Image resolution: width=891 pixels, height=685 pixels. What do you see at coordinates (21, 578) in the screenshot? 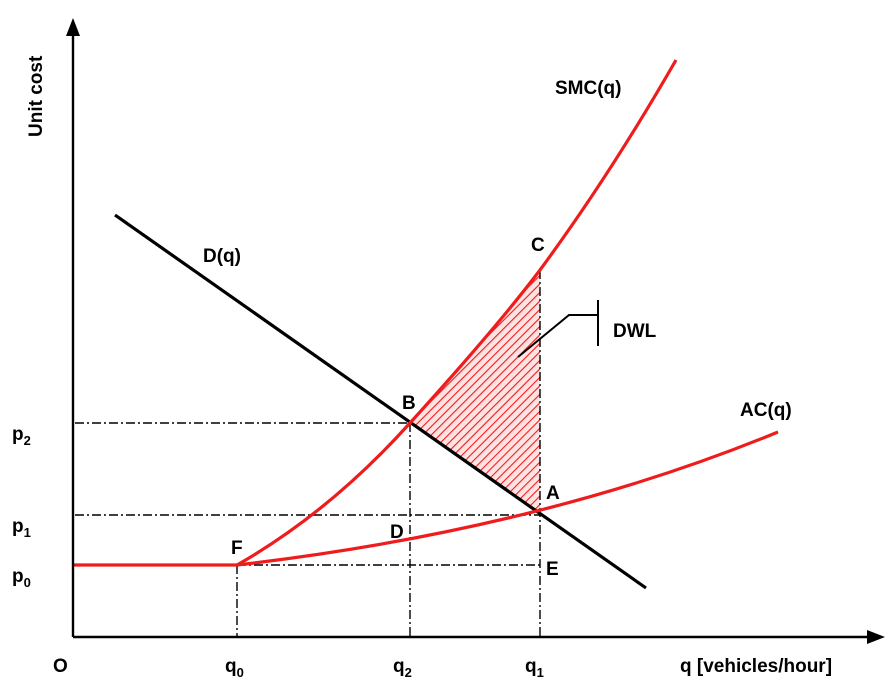
I see `tick-p0: p0` at bounding box center [21, 578].